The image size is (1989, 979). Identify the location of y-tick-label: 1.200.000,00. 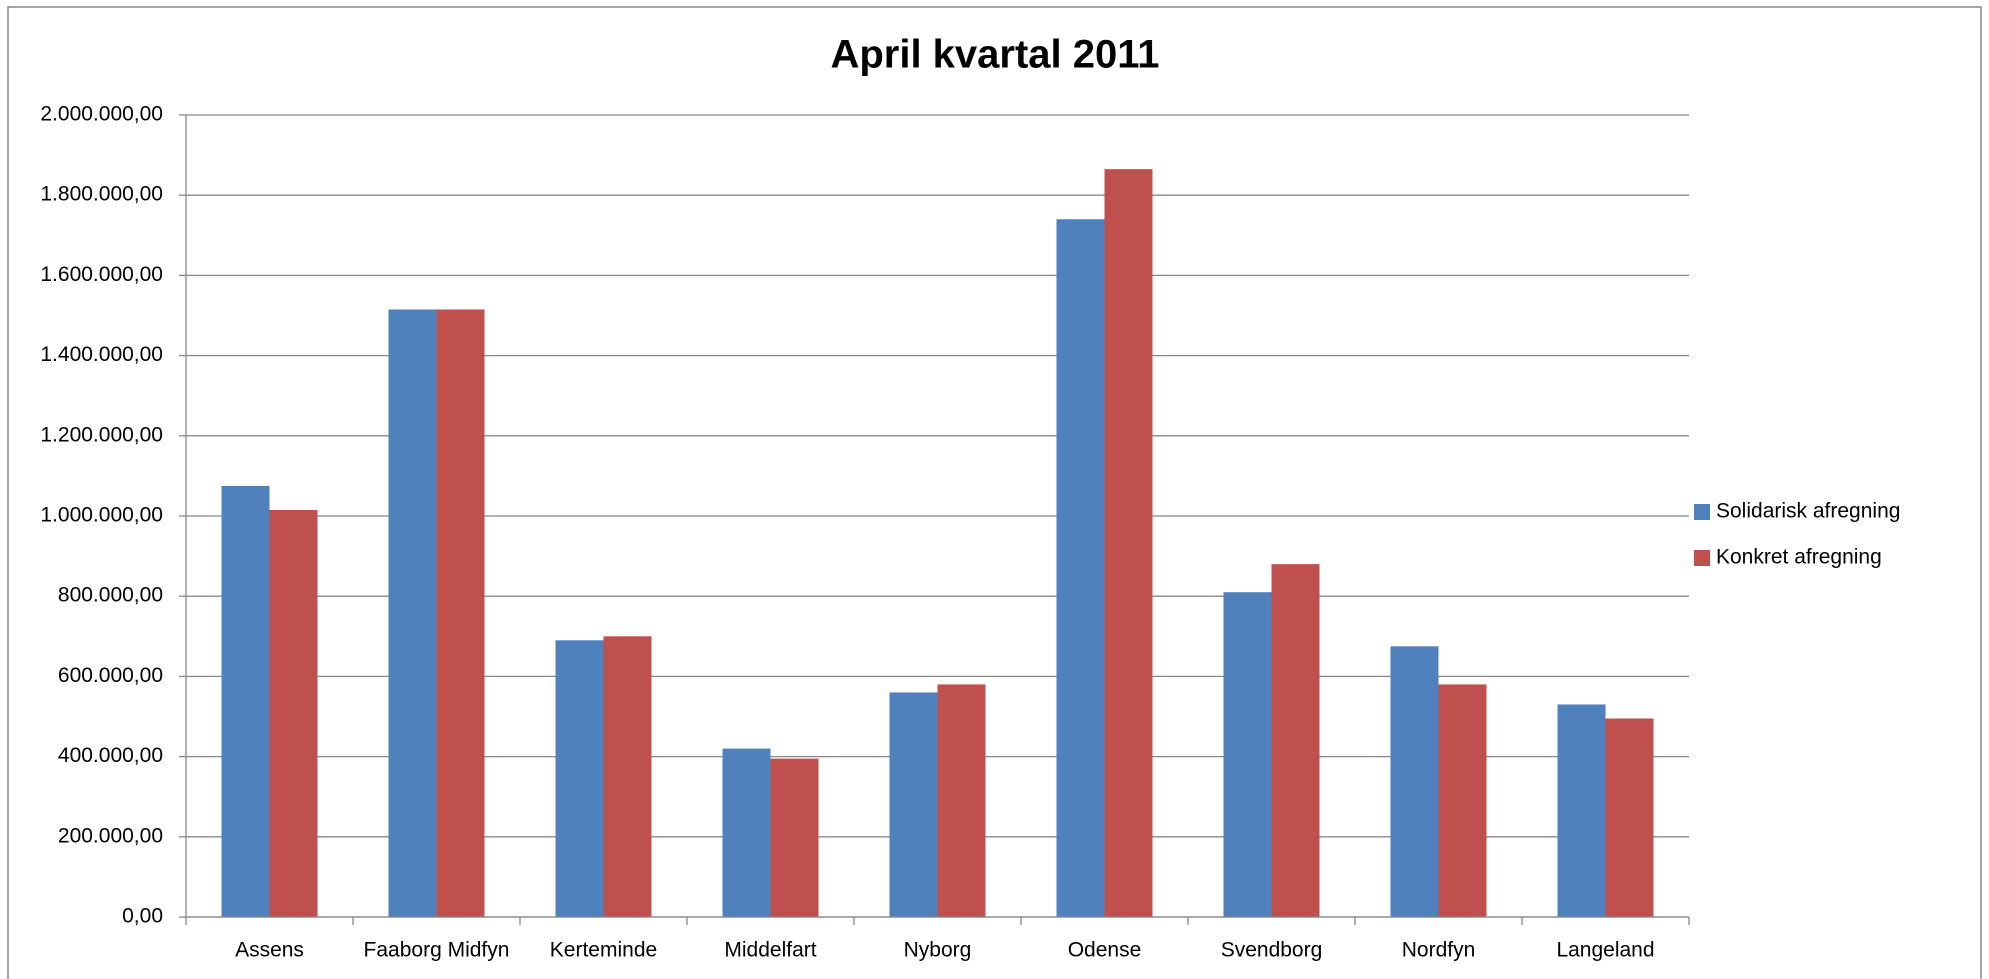
(101, 434).